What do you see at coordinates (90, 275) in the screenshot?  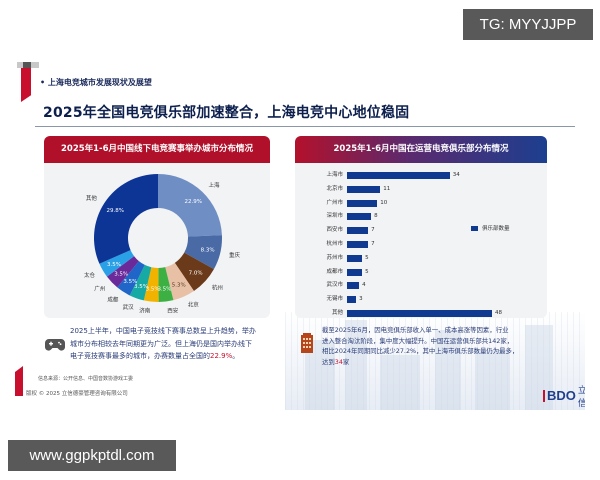 I see `slice-category-label: 太仓` at bounding box center [90, 275].